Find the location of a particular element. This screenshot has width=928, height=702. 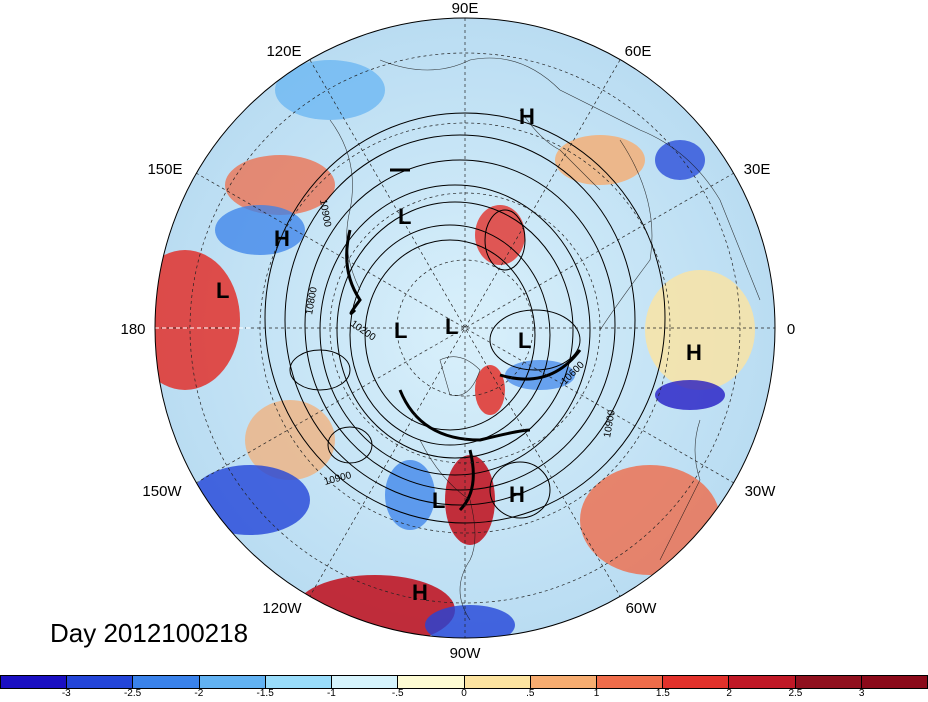

colorbar-tick-label: 2.5 is located at coordinates (795, 693).